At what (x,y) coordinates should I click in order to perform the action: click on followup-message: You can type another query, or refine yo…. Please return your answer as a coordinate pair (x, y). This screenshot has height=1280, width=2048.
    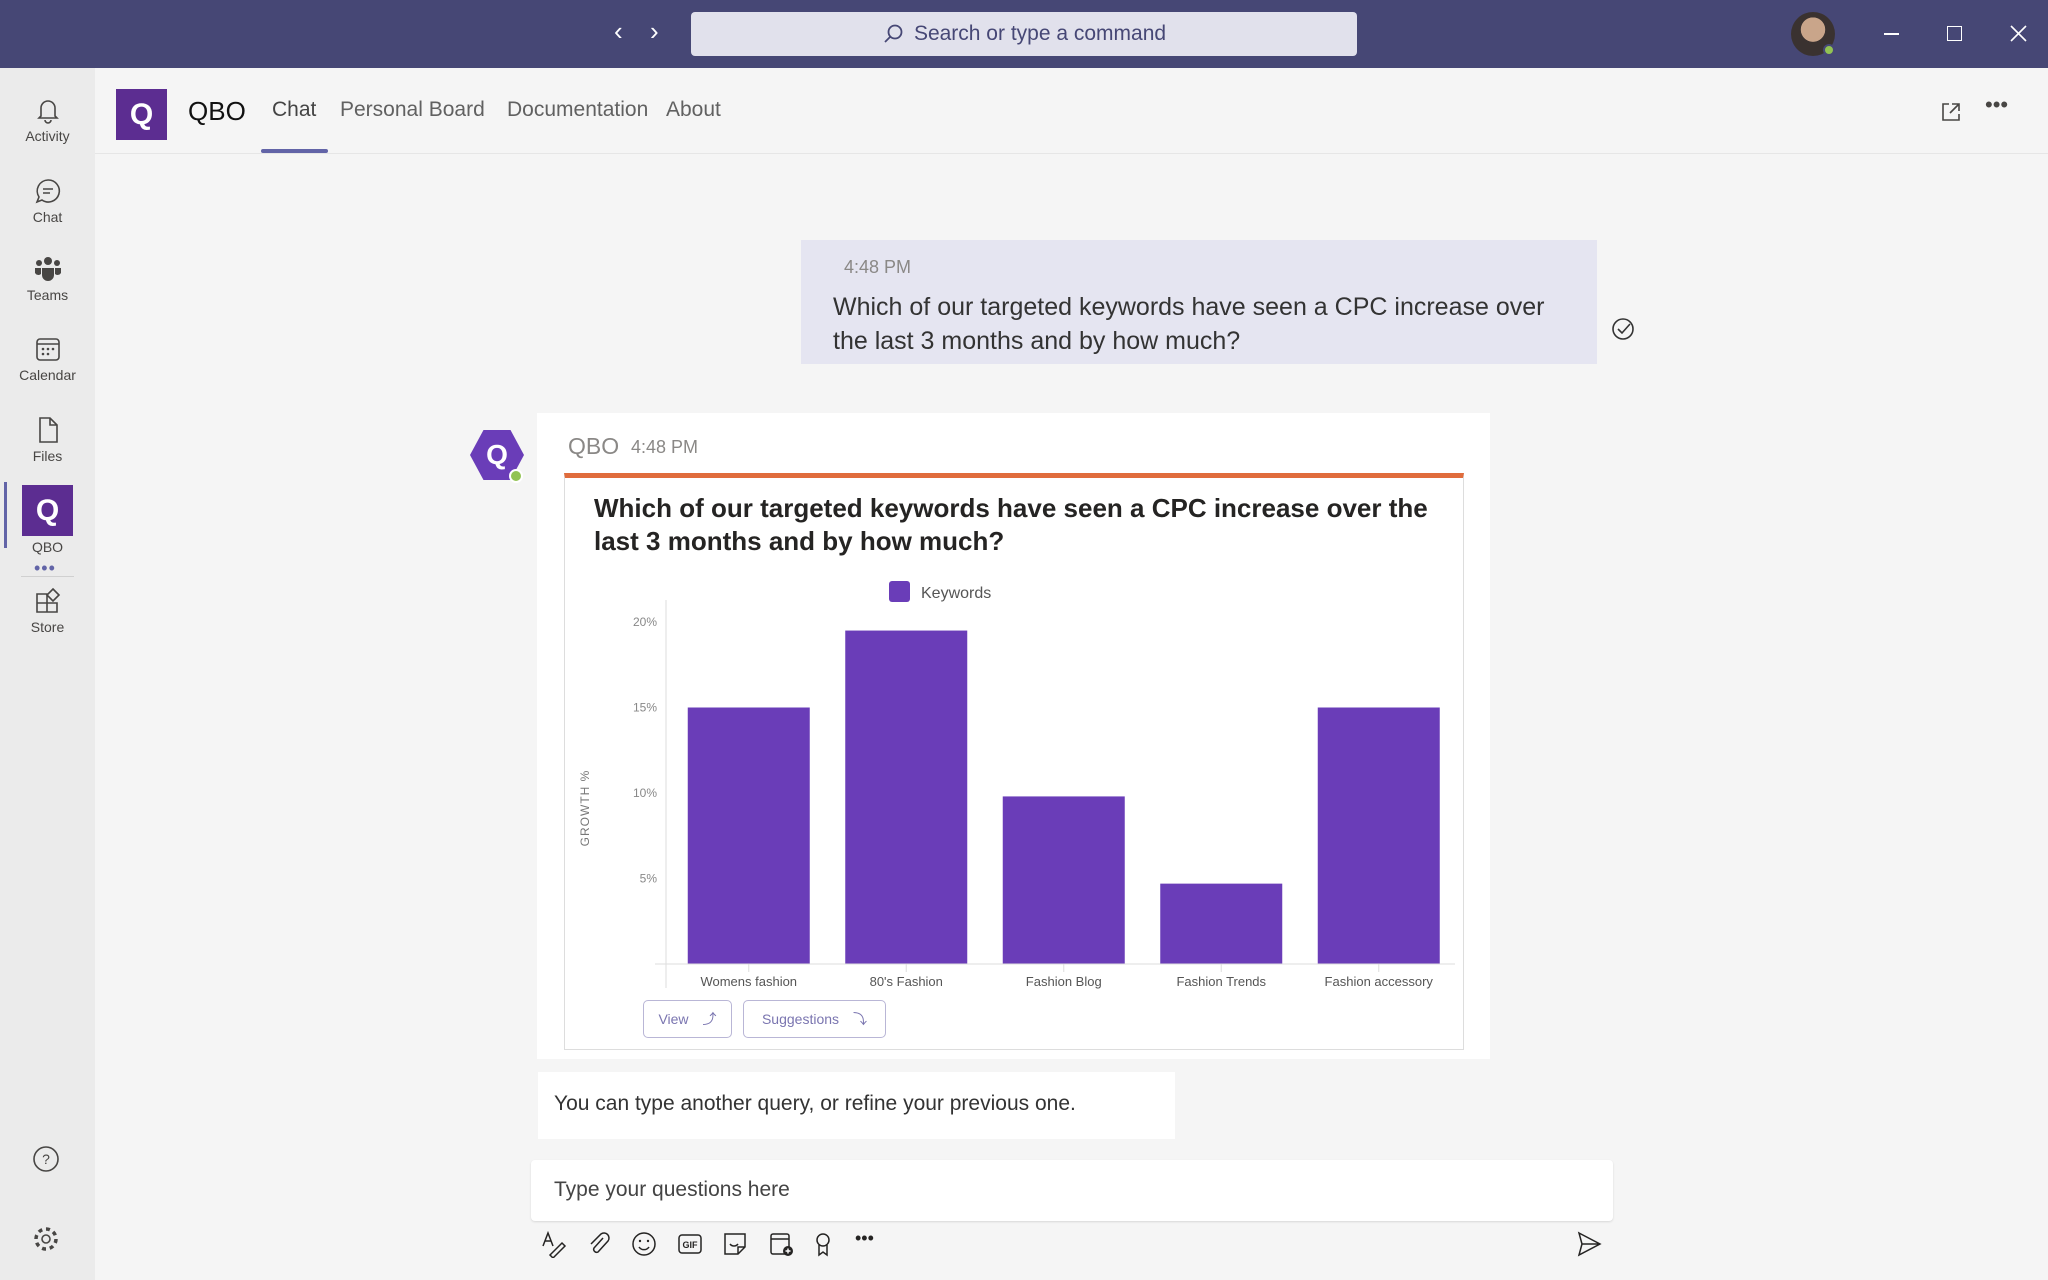
    Looking at the image, I should click on (856, 1105).